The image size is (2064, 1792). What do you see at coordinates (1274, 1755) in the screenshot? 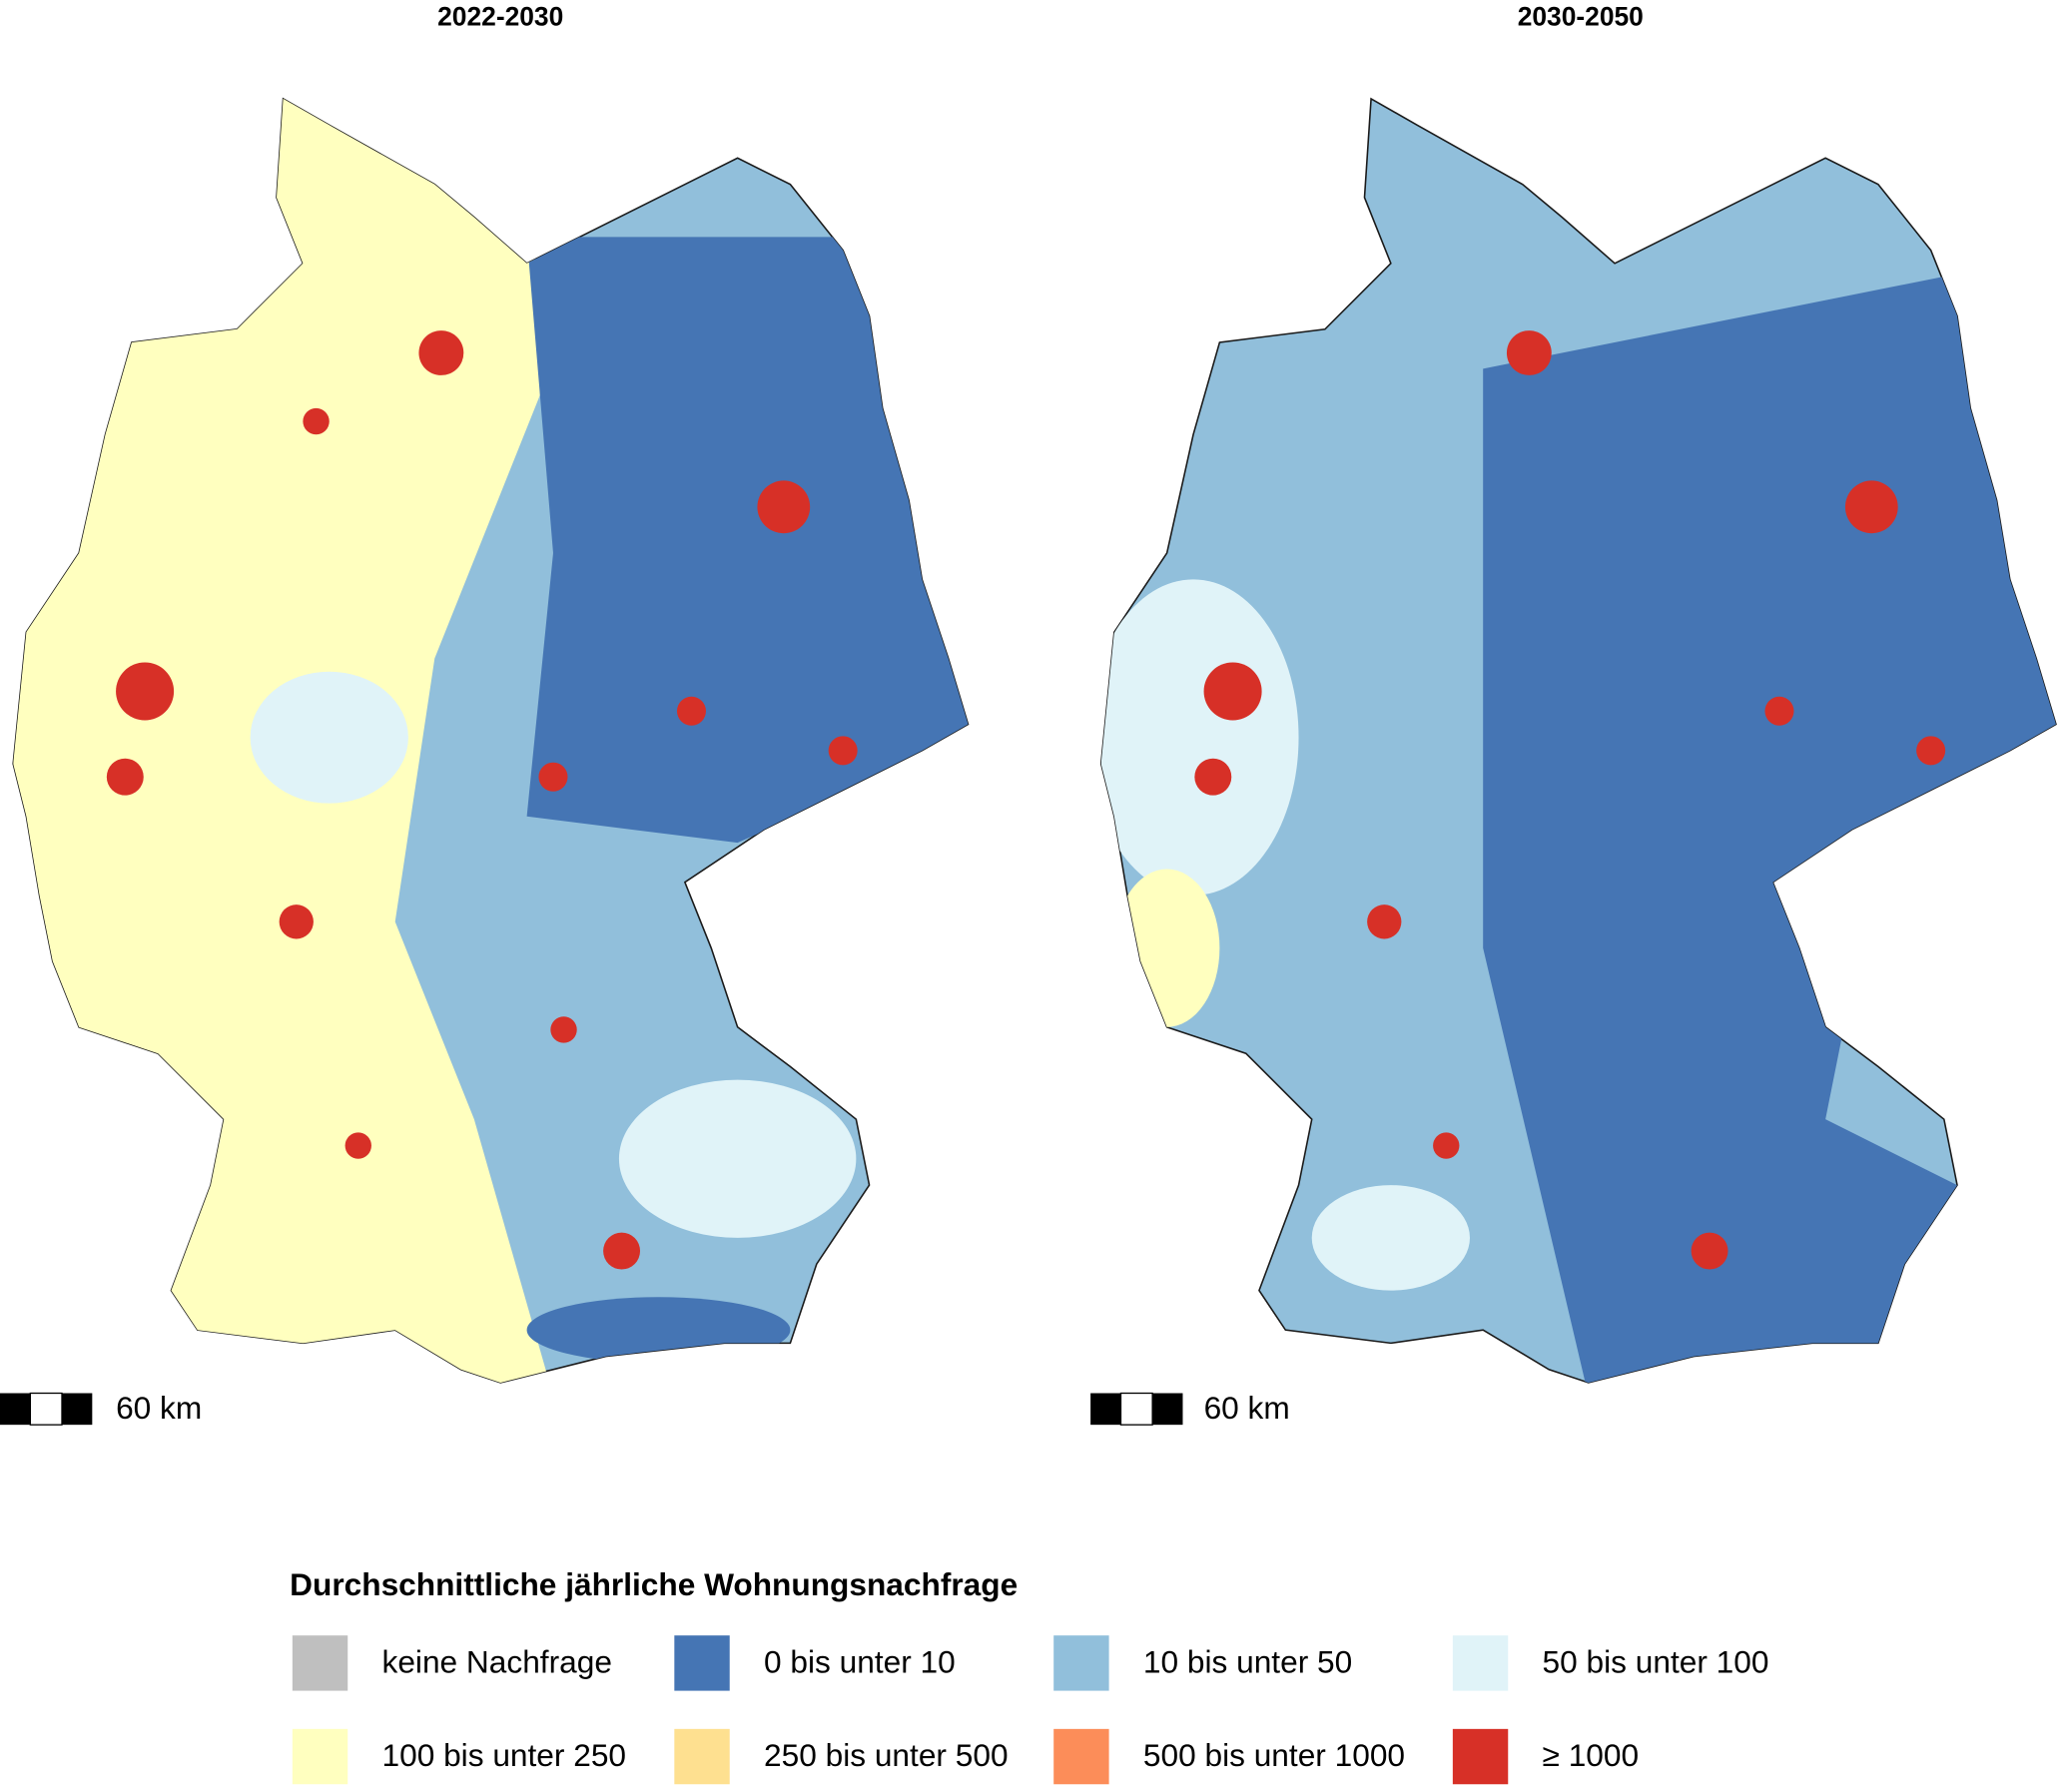
I see `legend-label: 500 bis unter 1000` at bounding box center [1274, 1755].